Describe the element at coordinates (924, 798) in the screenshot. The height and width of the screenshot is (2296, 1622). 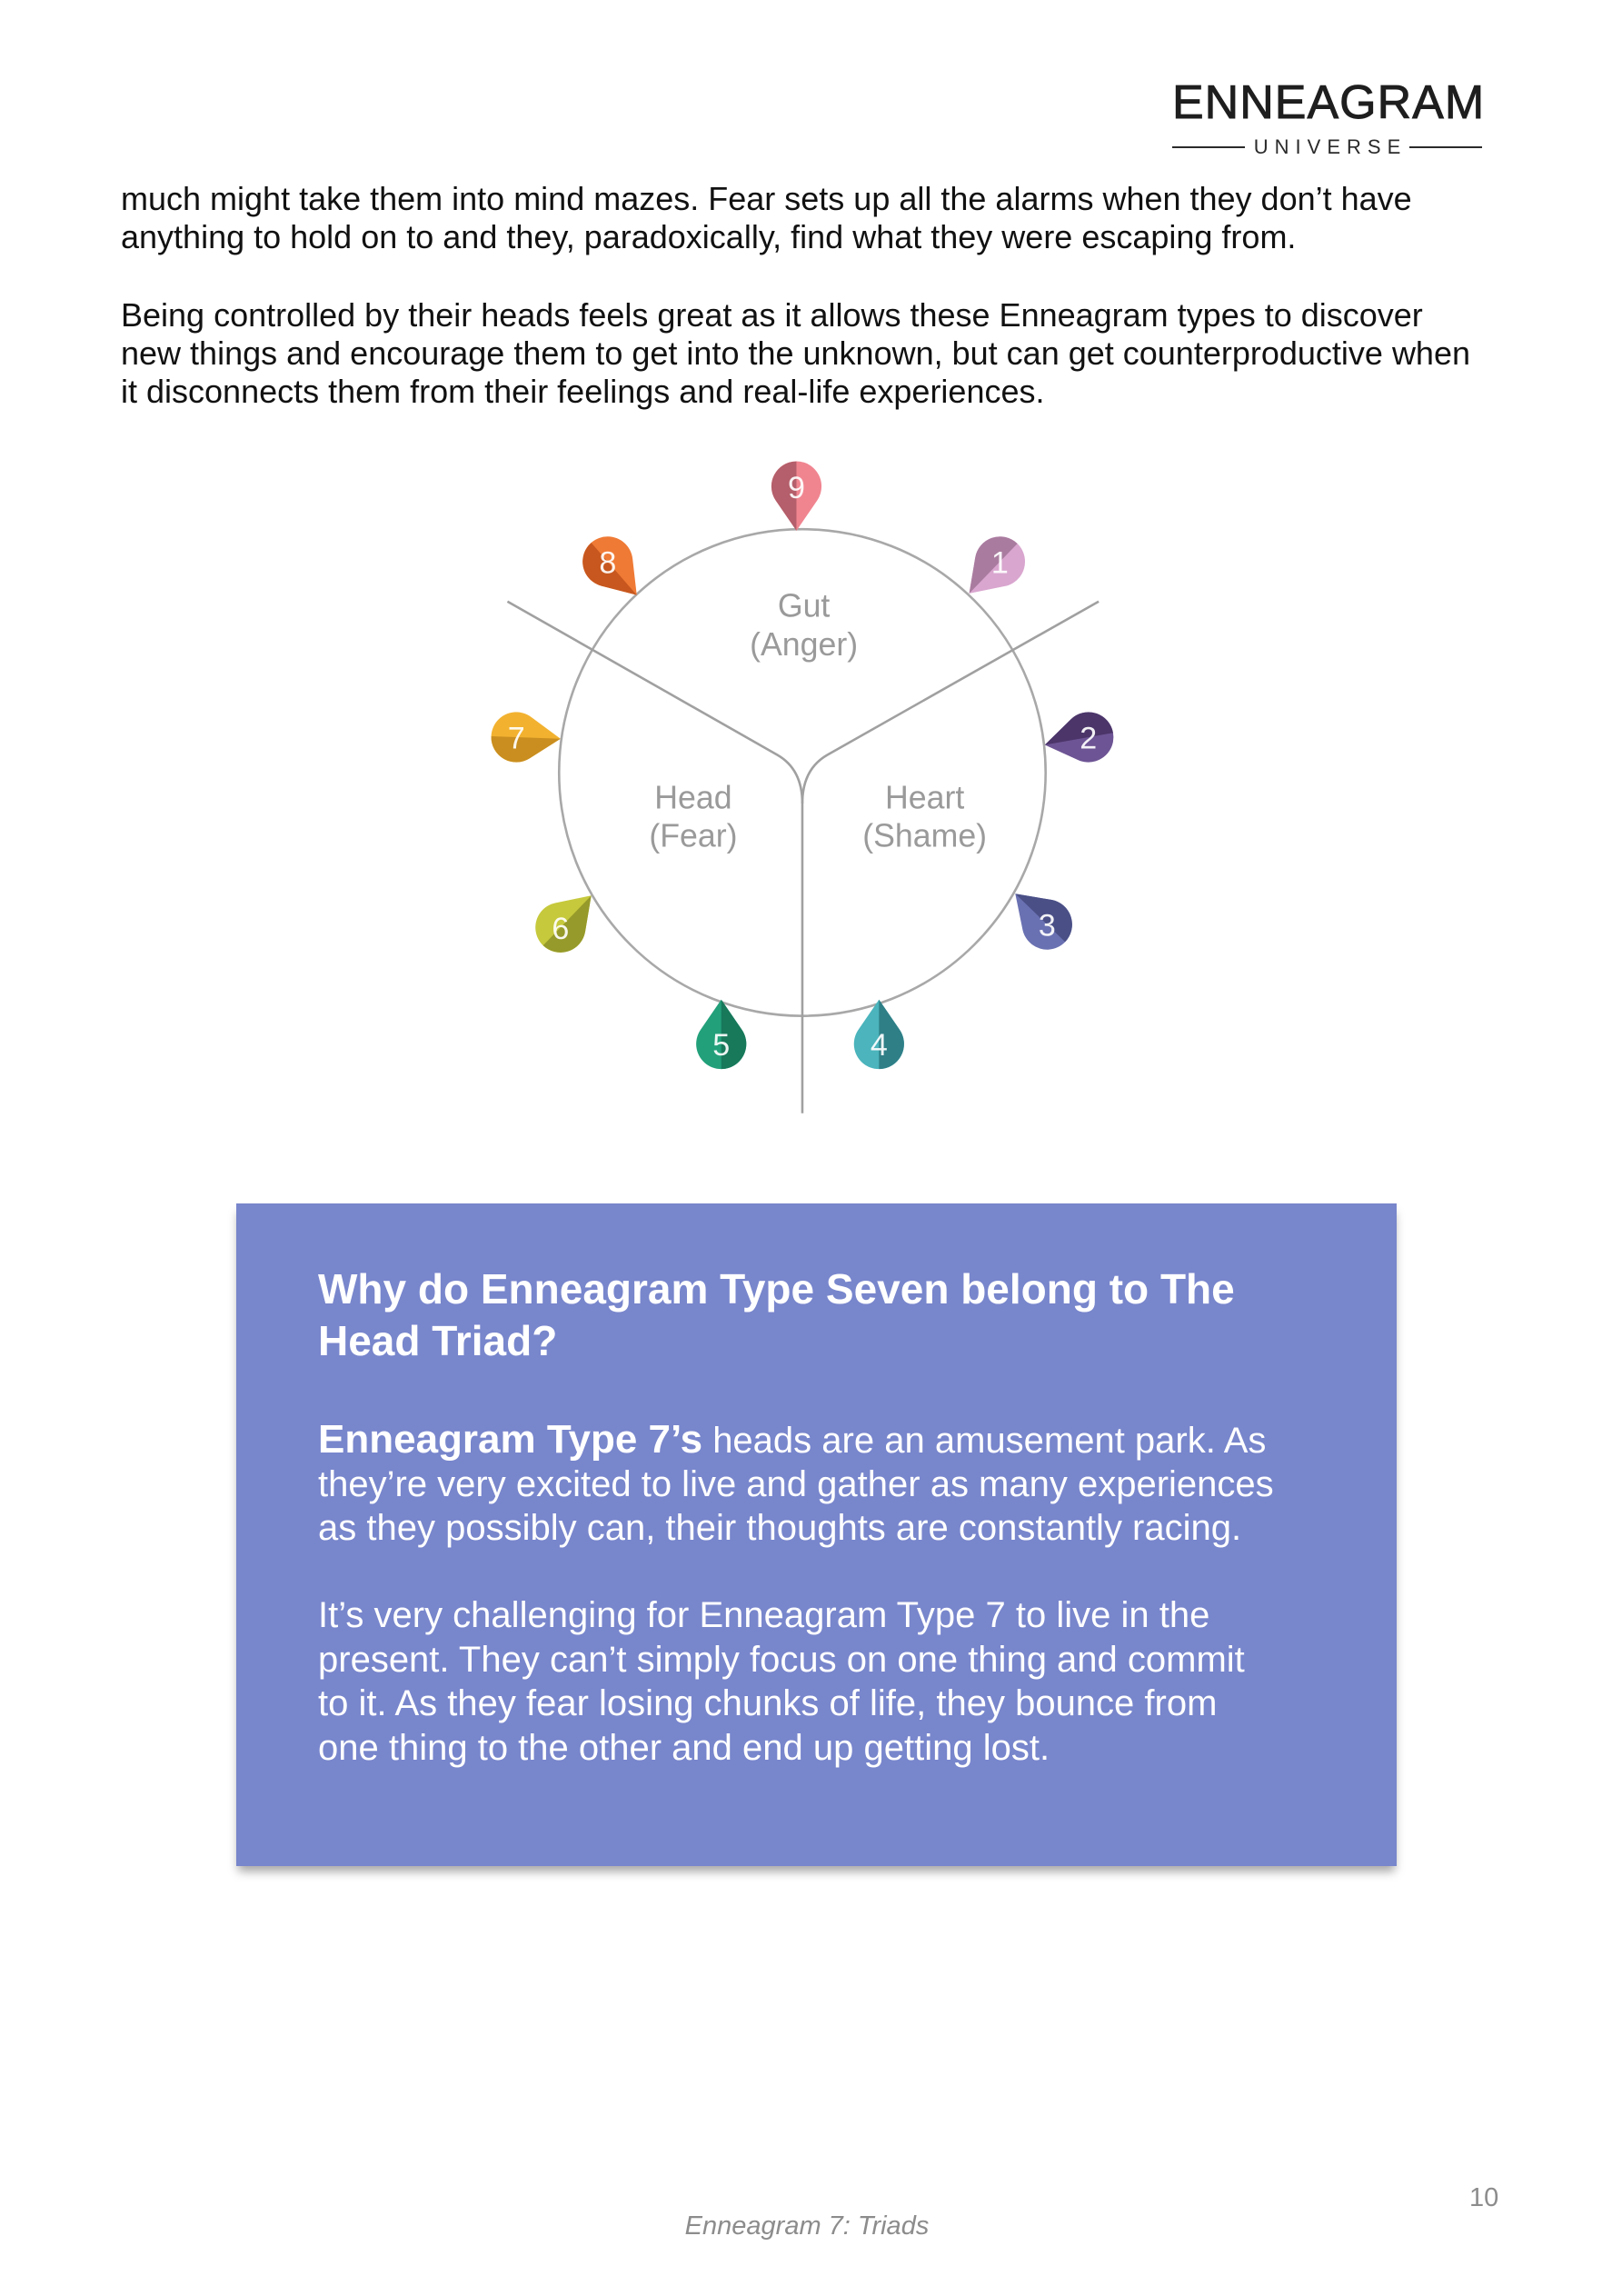
I see `heart-center-label: Heart` at that location.